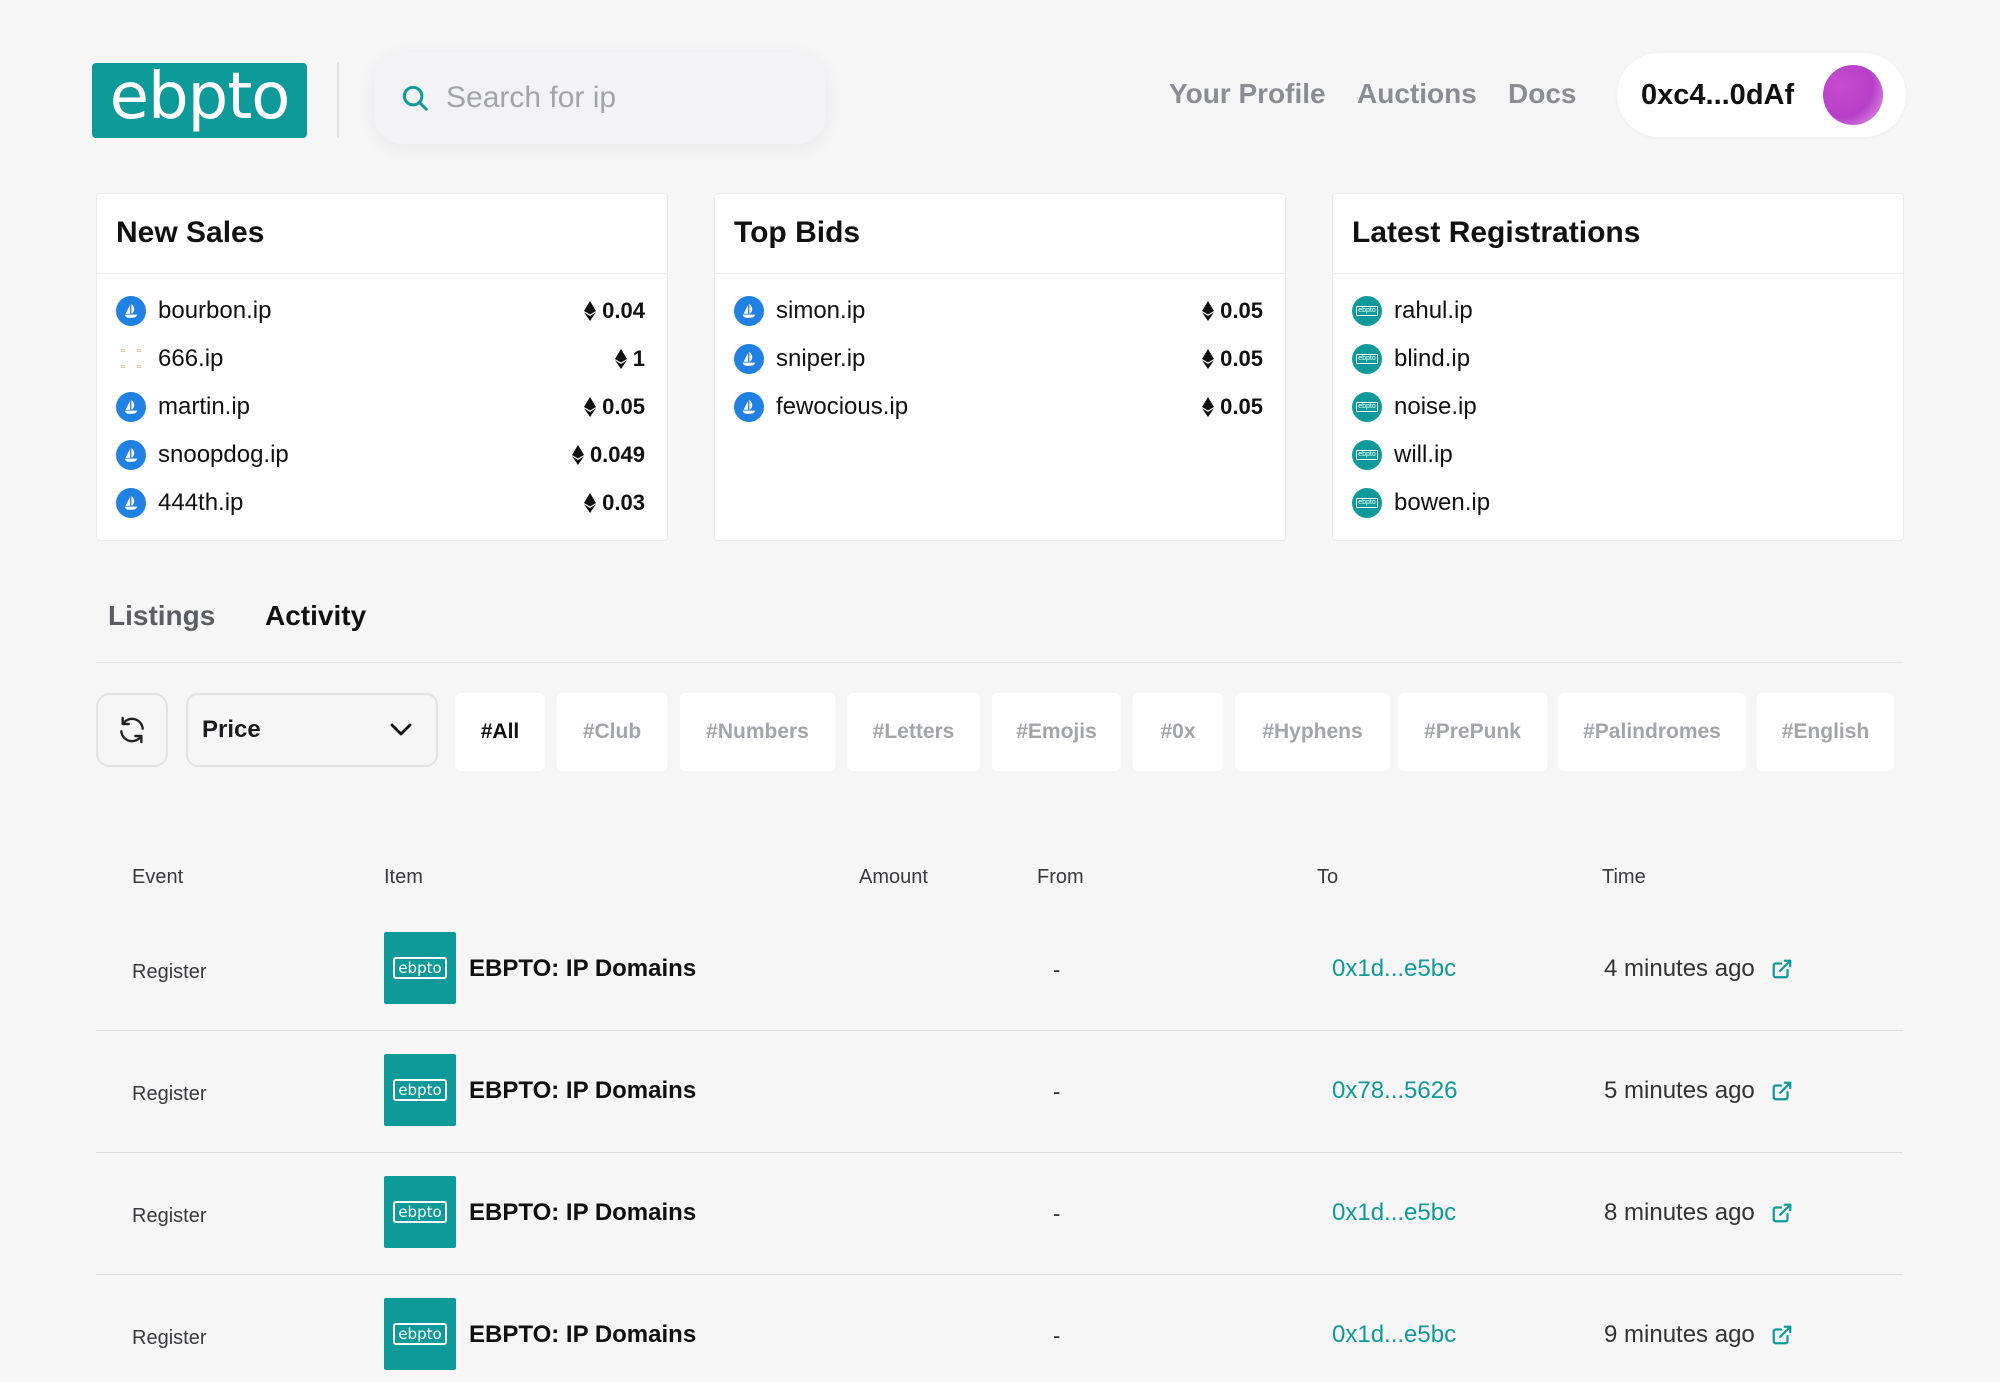  Describe the element at coordinates (608, 455) in the screenshot. I see `price: 0.049` at that location.